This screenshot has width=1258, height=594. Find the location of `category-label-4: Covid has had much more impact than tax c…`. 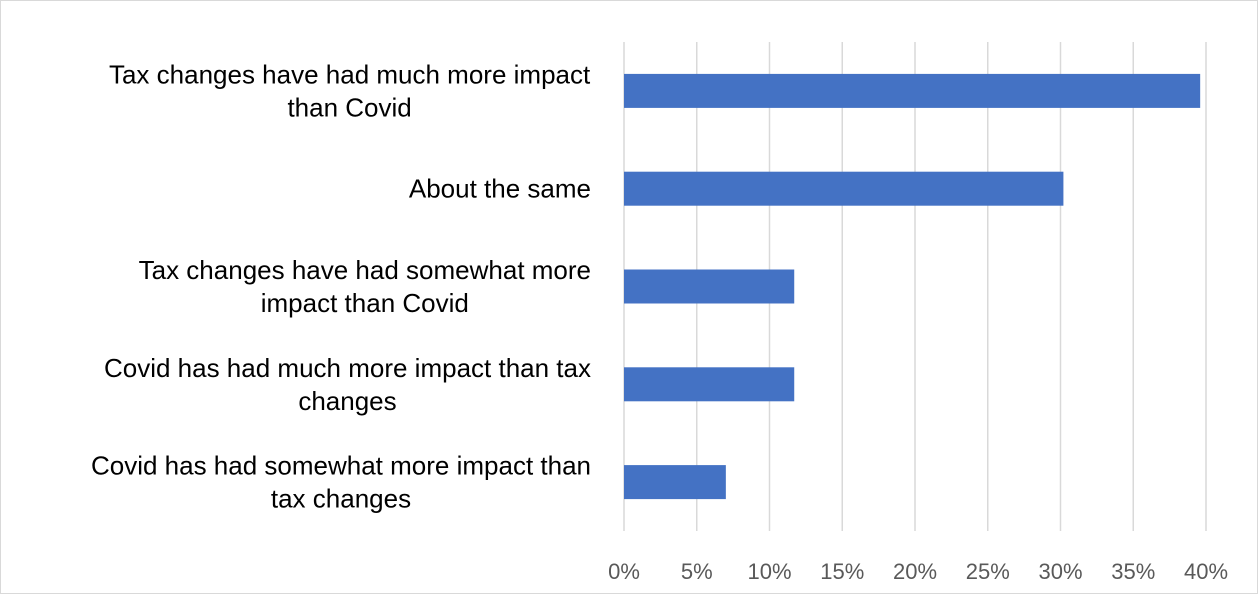

category-label-4: Covid has had much more impact than tax c… is located at coordinates (347, 384).